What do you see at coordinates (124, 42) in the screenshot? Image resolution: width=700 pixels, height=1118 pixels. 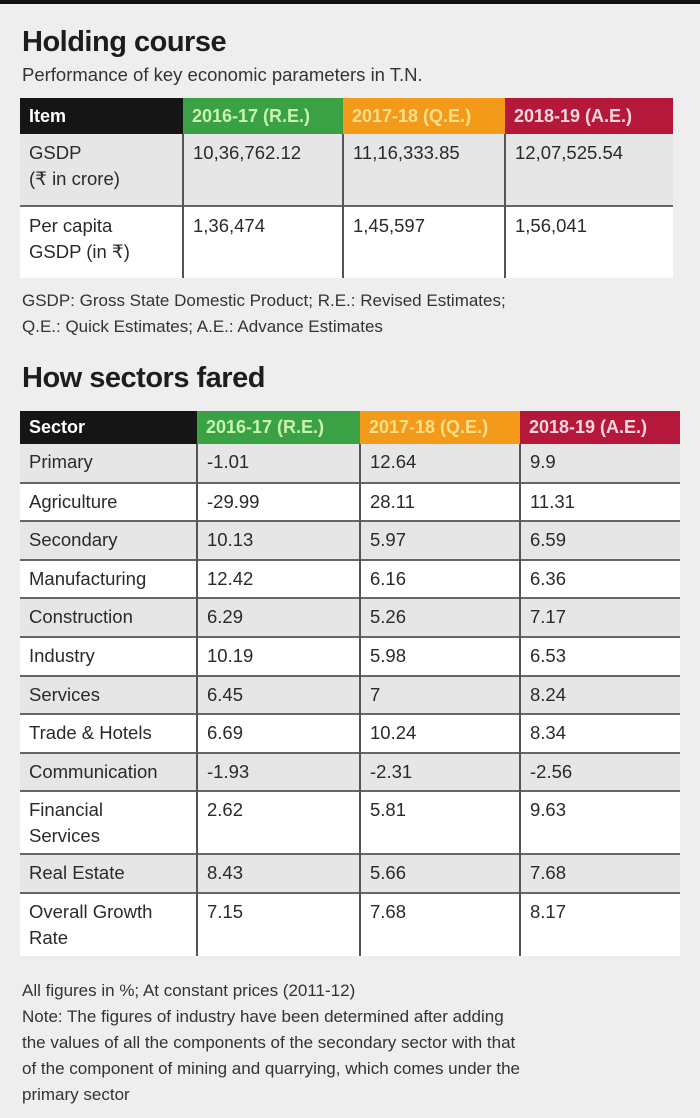 I see `title-holding-course: Holding course` at bounding box center [124, 42].